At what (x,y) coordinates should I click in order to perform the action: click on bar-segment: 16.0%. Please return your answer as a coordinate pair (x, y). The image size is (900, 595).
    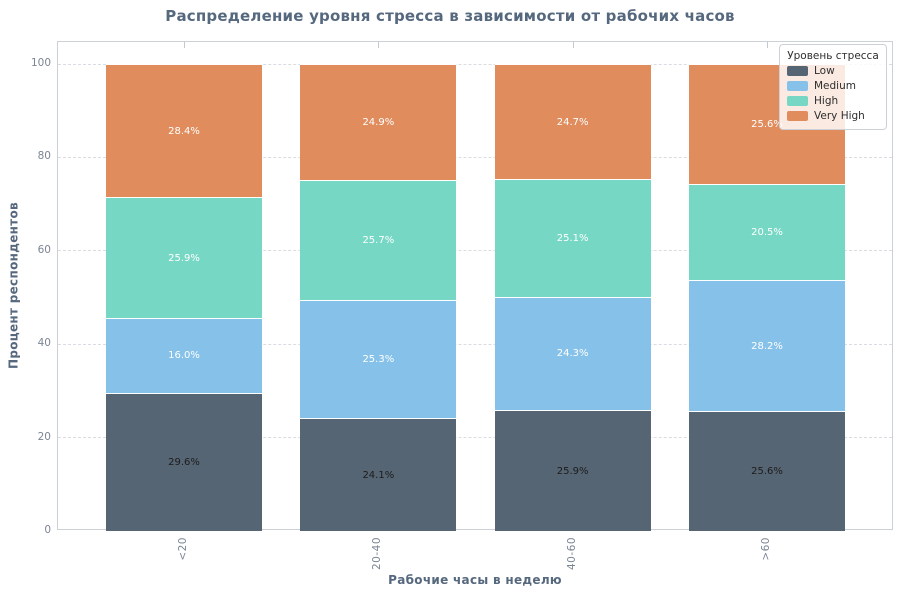
    Looking at the image, I should click on (184, 355).